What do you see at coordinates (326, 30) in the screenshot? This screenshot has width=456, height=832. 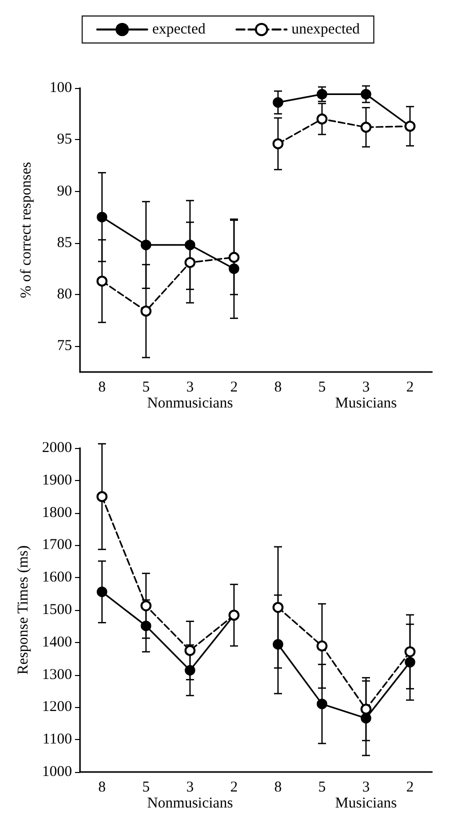 I see `legend-label: unexpected` at bounding box center [326, 30].